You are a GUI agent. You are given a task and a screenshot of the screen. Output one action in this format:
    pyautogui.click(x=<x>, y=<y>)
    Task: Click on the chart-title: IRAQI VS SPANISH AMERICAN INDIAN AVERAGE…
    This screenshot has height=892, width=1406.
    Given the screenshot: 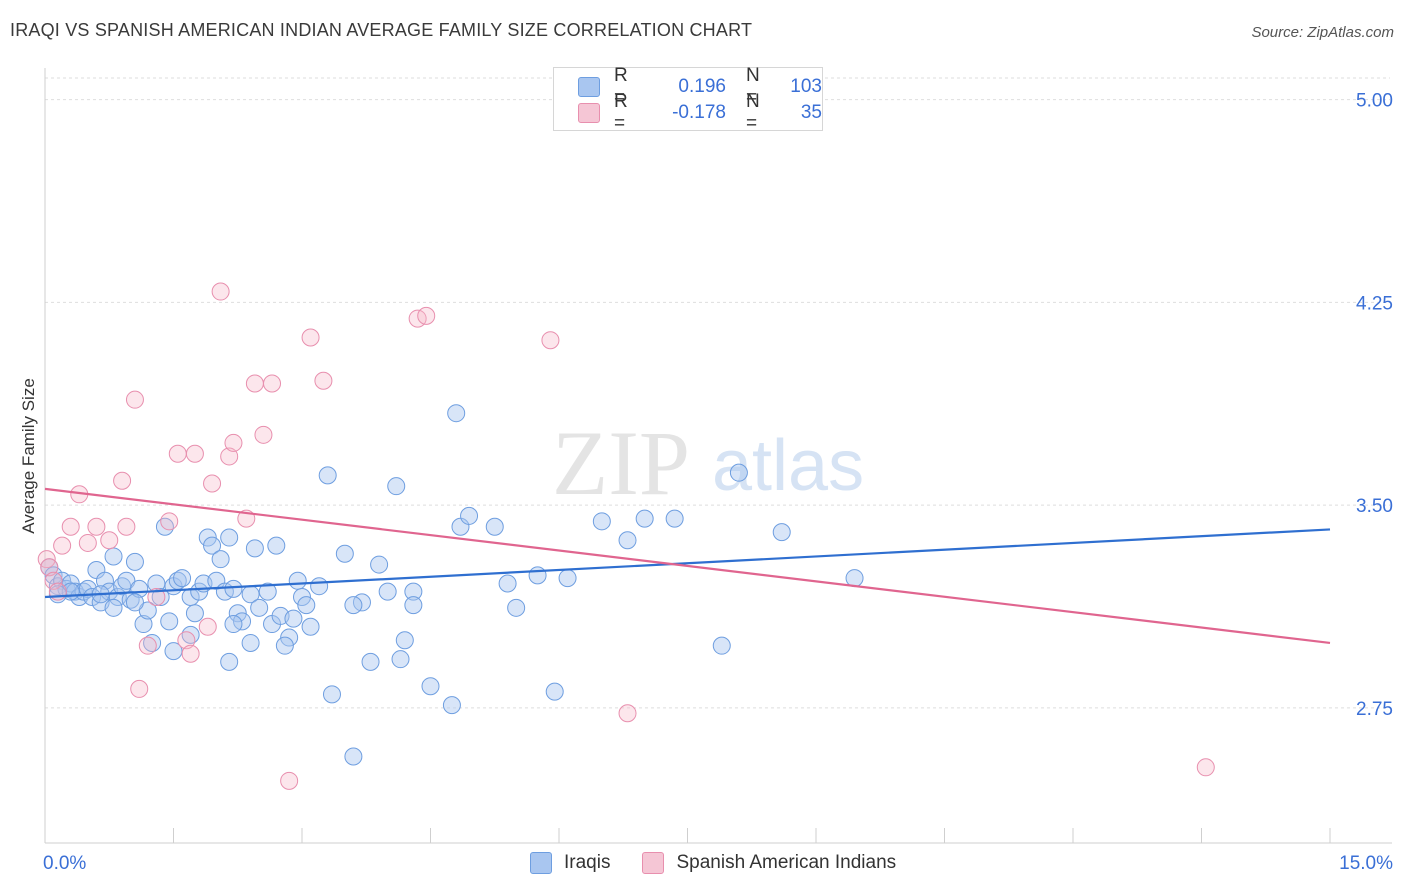 What is the action you would take?
    pyautogui.click(x=381, y=30)
    